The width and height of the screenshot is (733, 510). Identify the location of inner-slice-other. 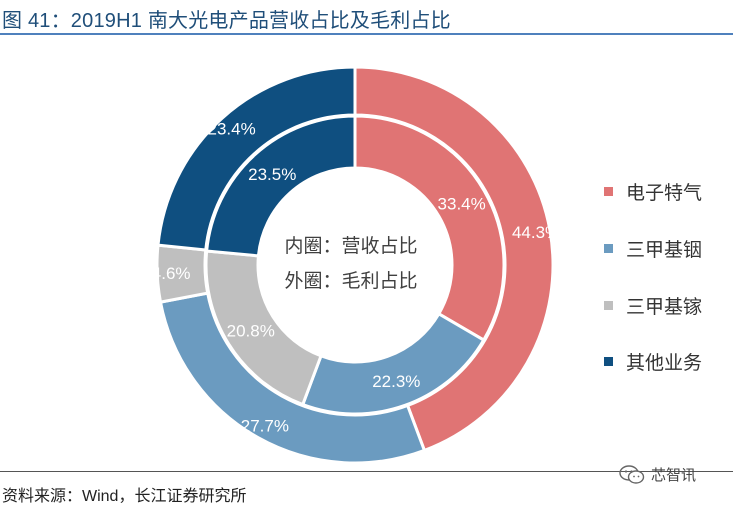
(281, 186).